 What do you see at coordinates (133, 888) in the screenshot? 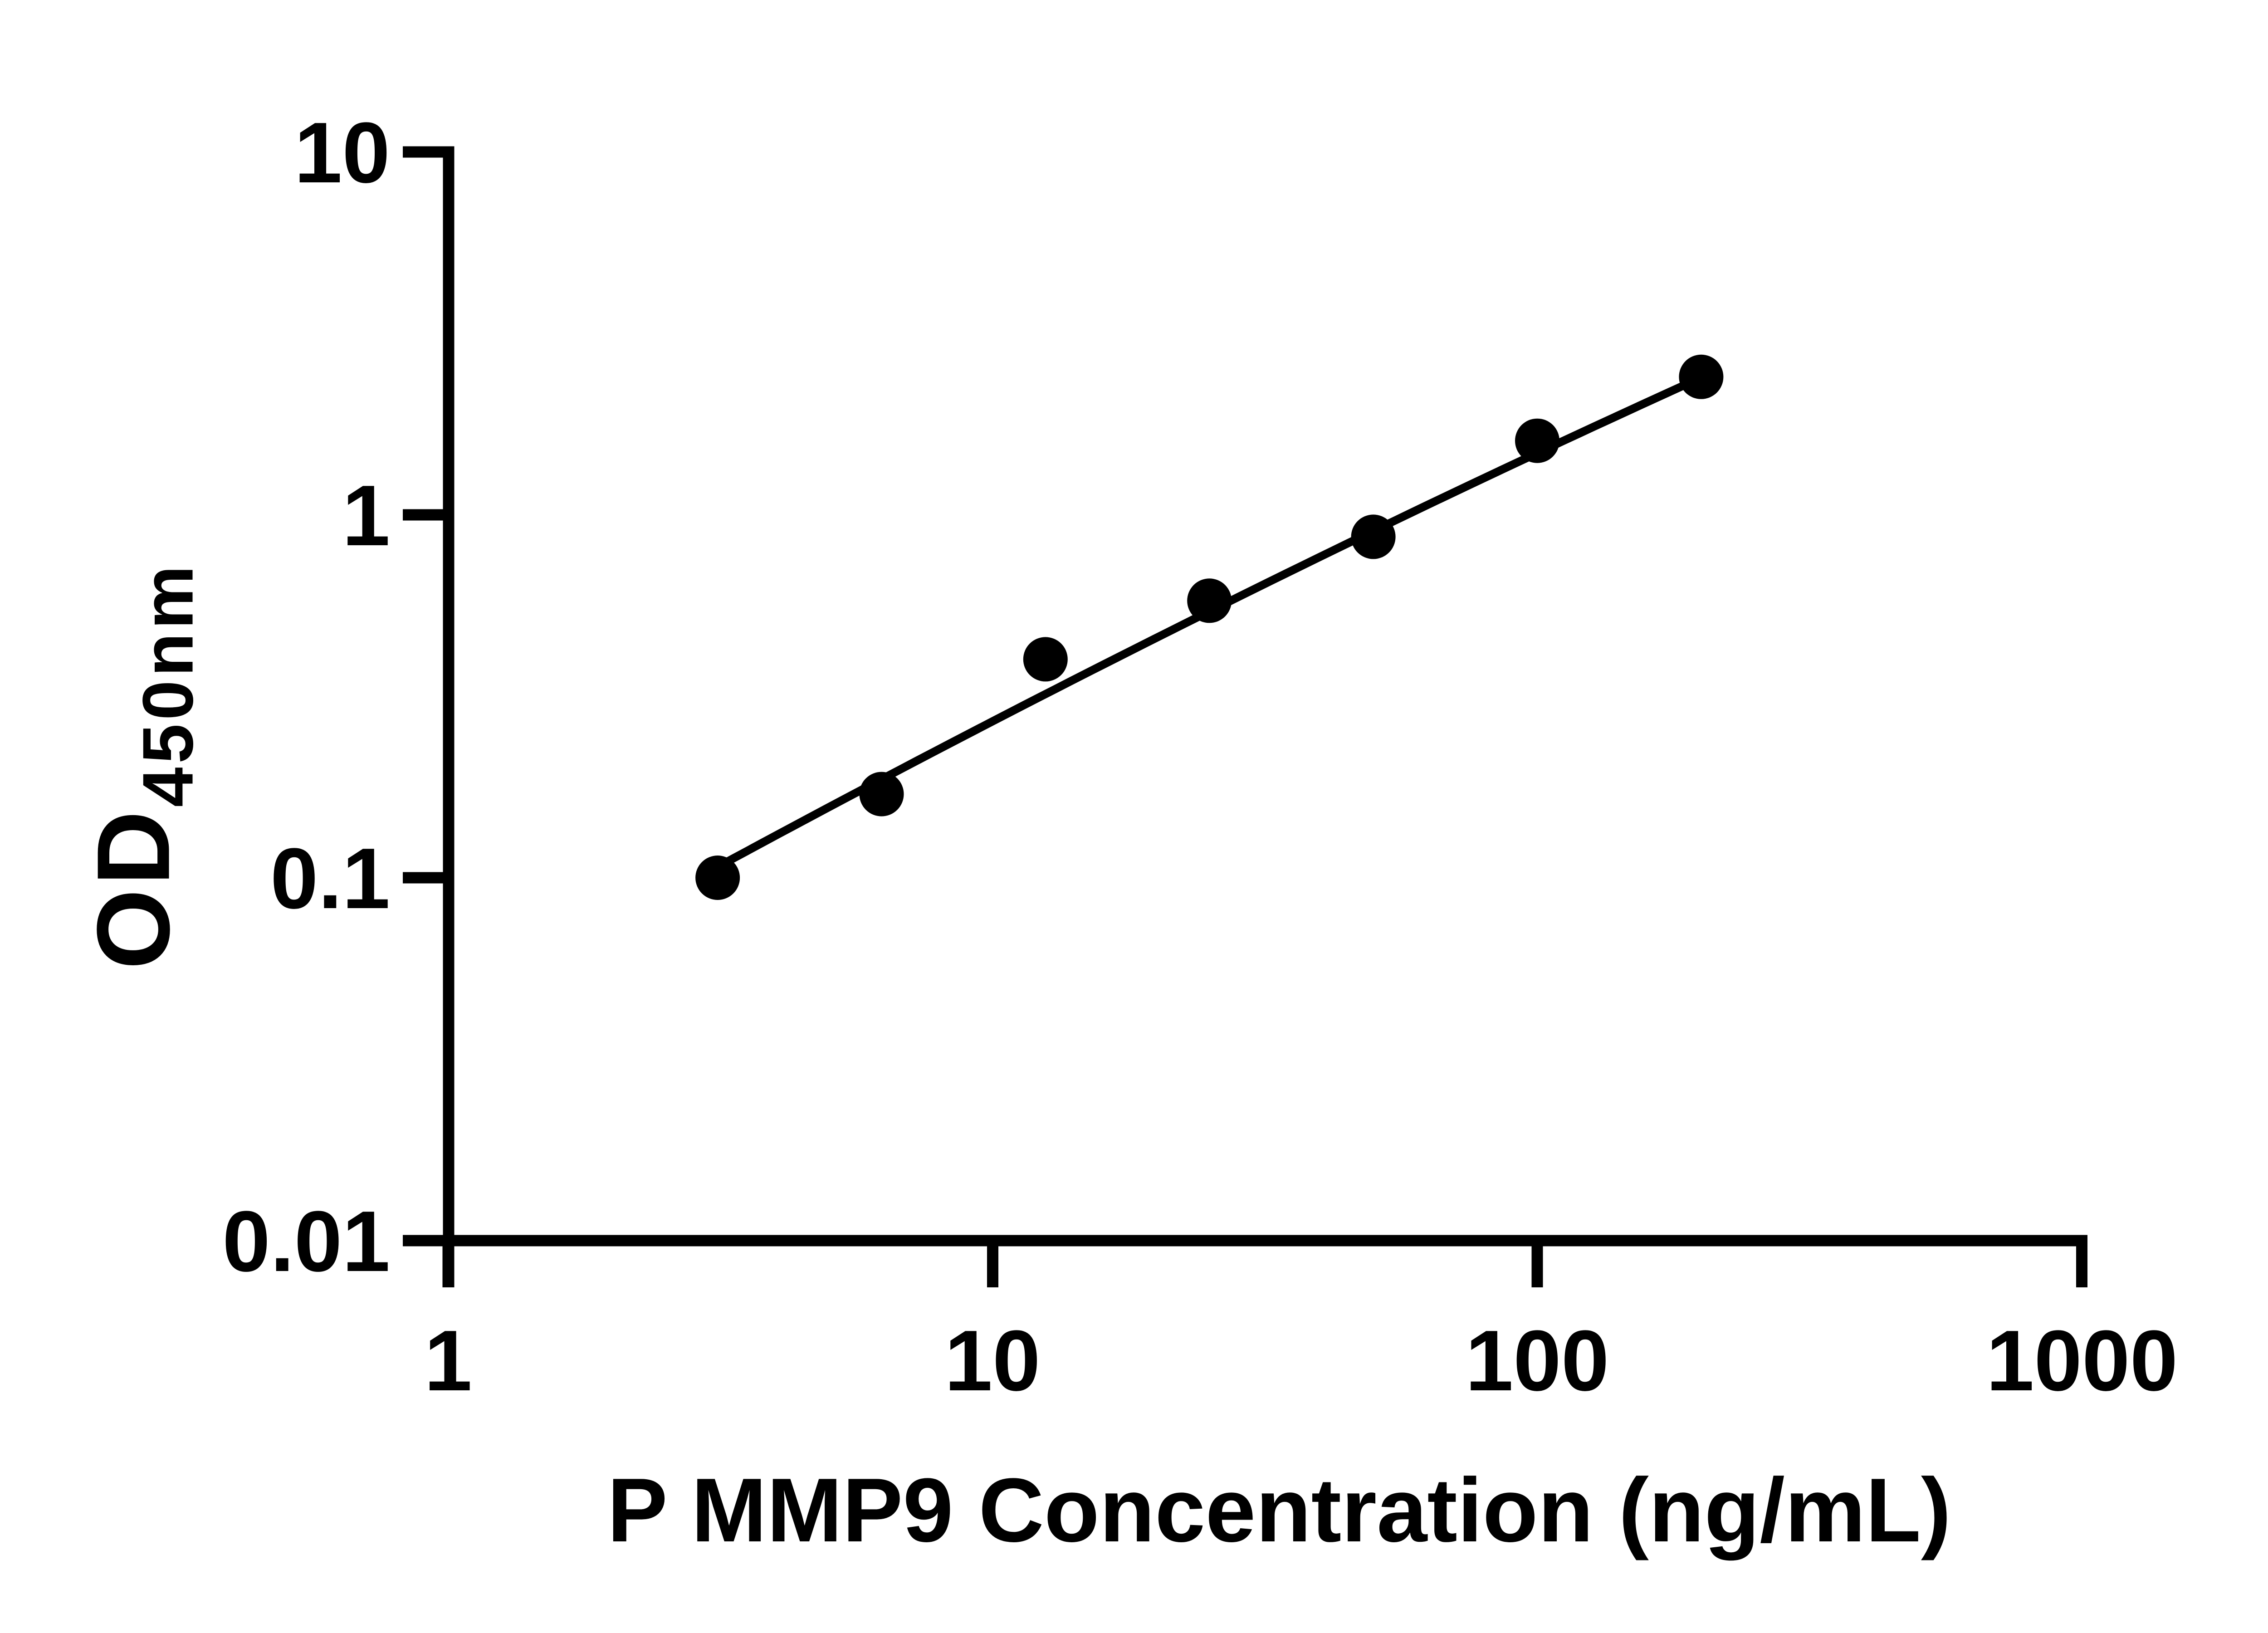
I see `y-axis-title-main: OD` at bounding box center [133, 888].